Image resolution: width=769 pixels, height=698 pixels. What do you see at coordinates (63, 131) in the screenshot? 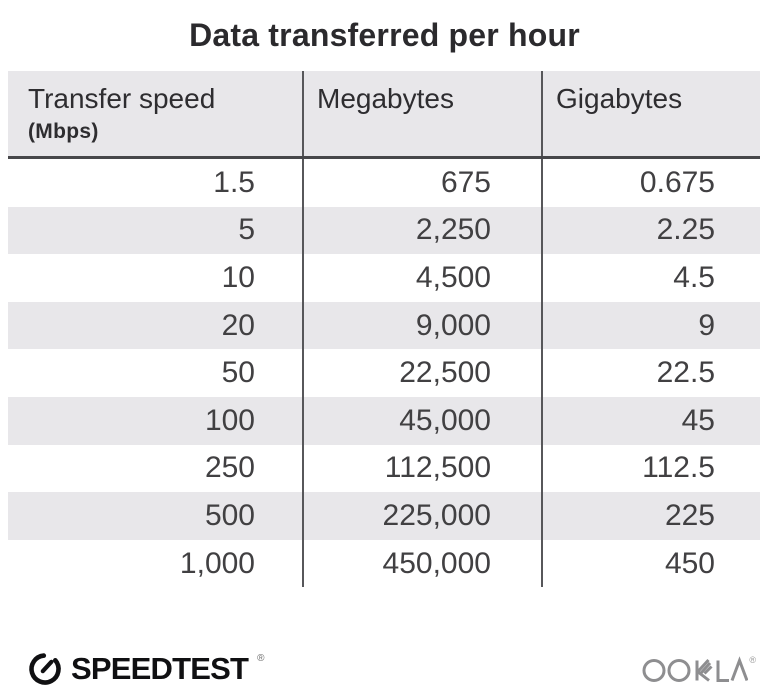
I see `column-header-mbps-unit: (Mbps)` at bounding box center [63, 131].